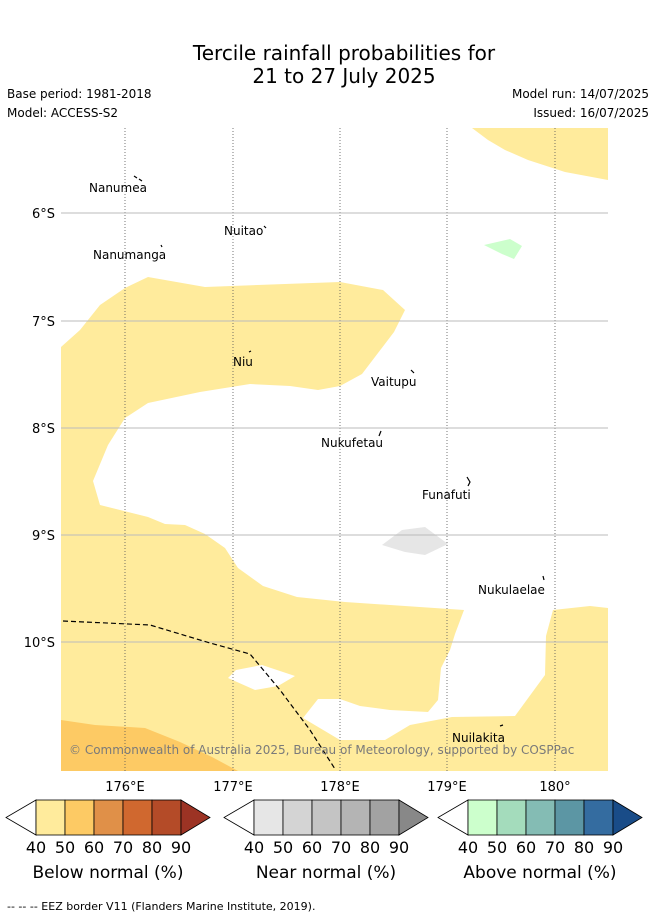 The image size is (655, 919). Describe the element at coordinates (352, 443) in the screenshot. I see `place-label-nukufetau: Nukufetau` at that location.